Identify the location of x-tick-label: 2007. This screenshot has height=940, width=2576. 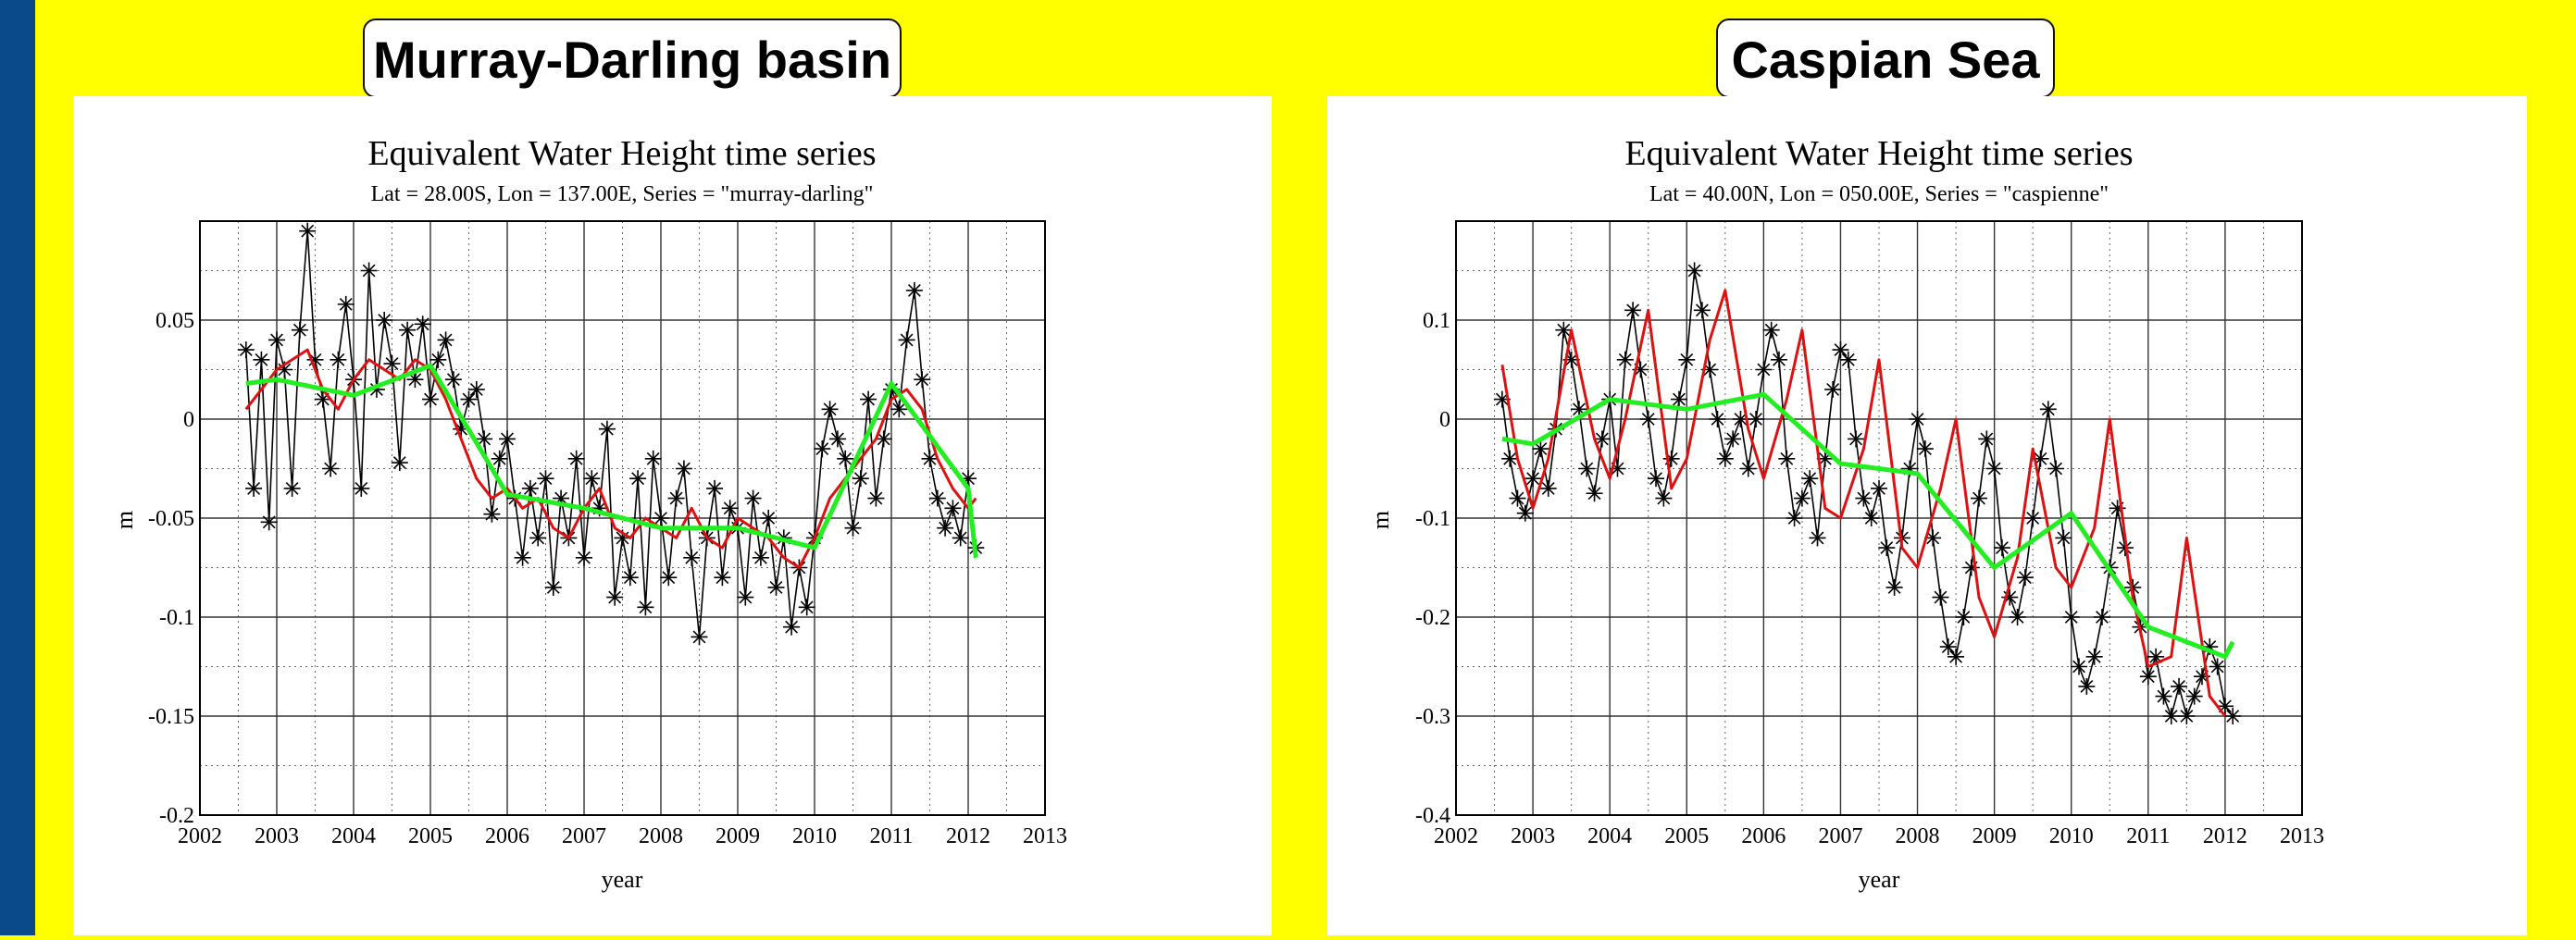
(584, 836).